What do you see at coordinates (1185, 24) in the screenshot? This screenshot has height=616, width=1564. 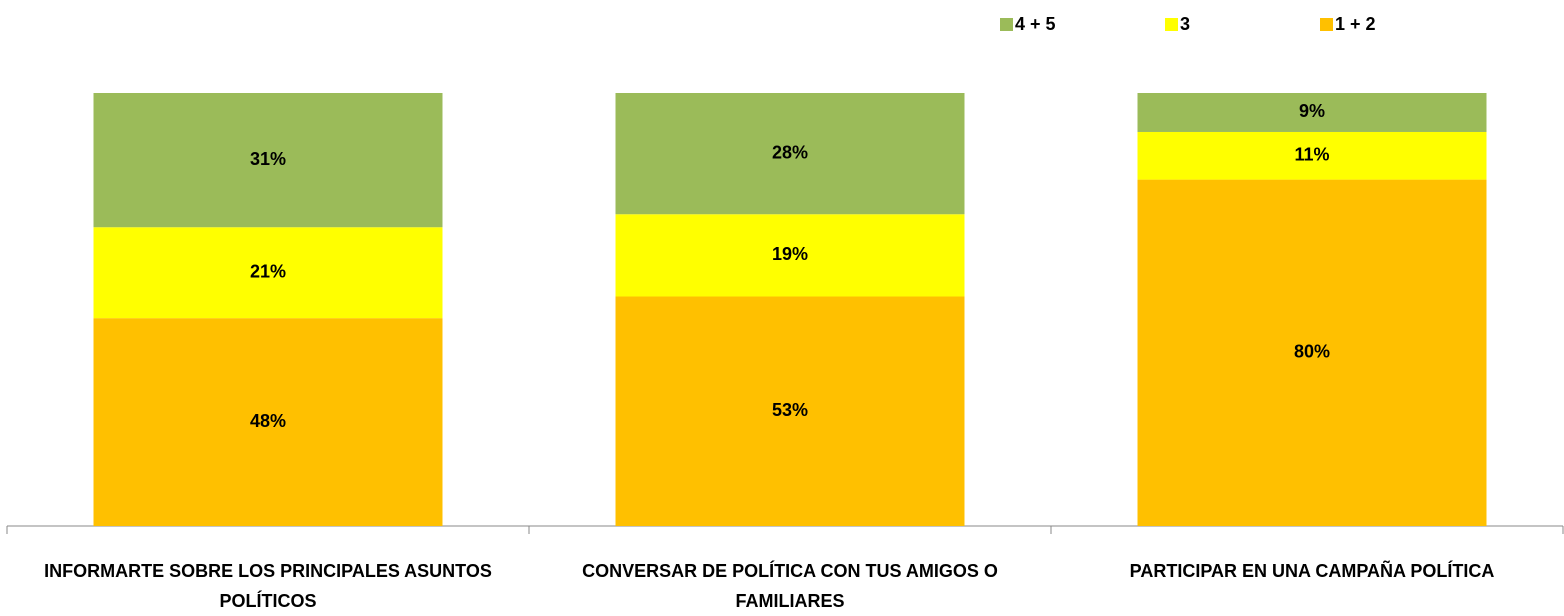 I see `legend-label: 3` at bounding box center [1185, 24].